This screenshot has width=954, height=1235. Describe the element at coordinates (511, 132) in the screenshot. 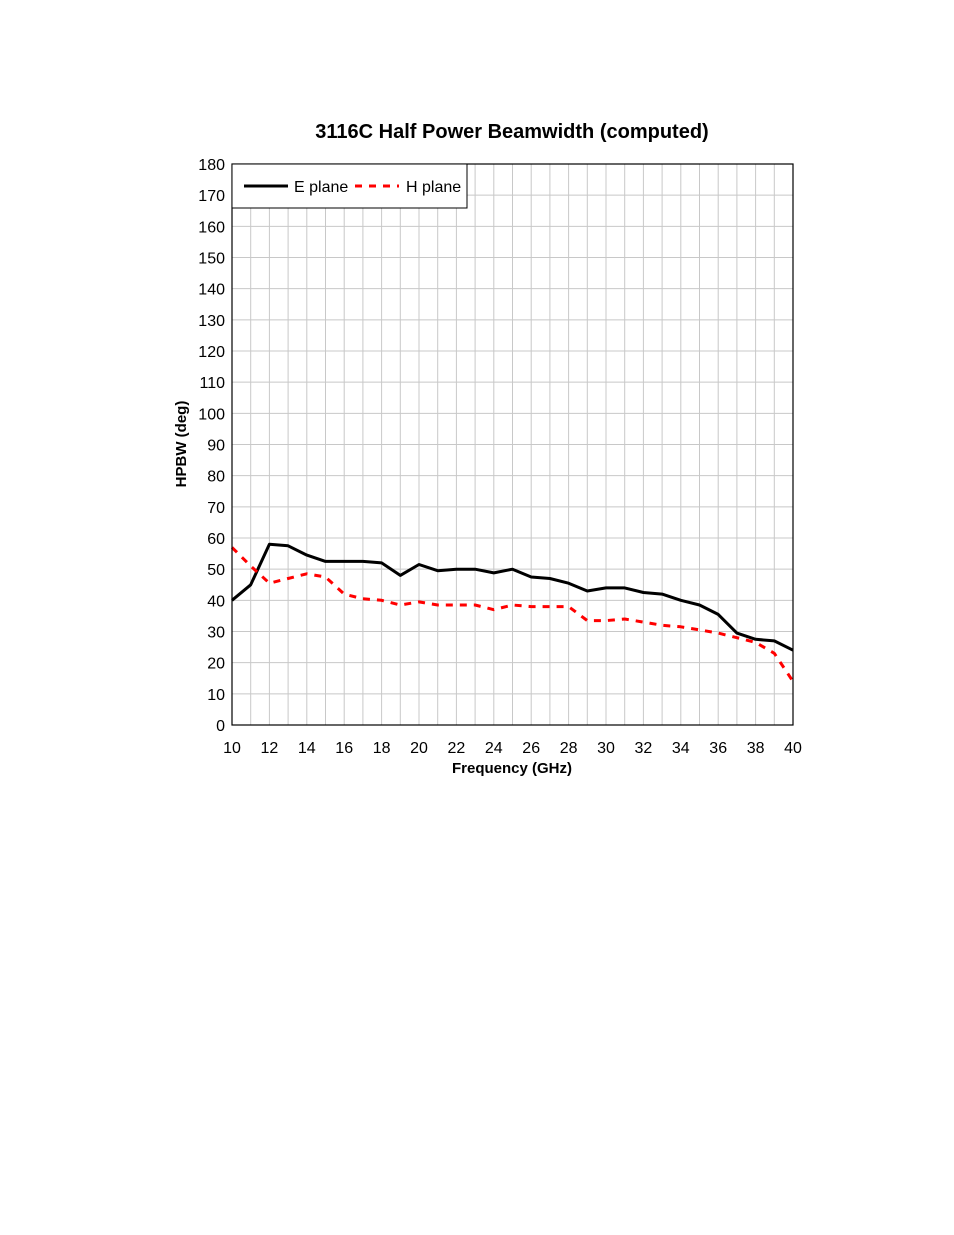

I see `chart-title: 3116C Half Power Beamwidth (computed)` at that location.